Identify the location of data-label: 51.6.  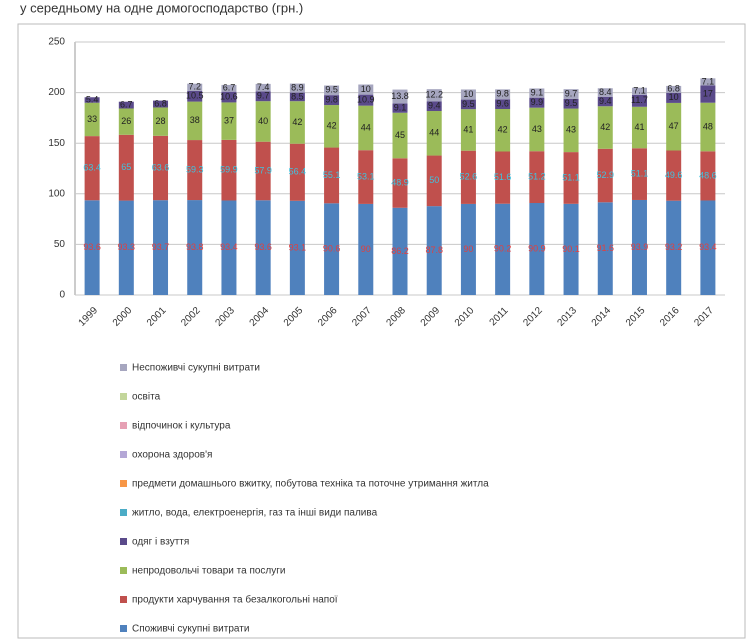
(503, 177).